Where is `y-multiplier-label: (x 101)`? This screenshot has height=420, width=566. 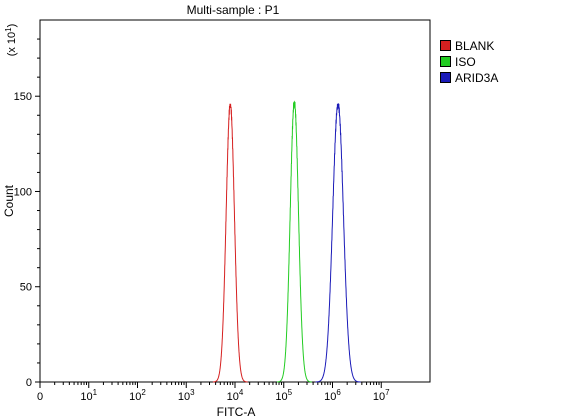
y-multiplier-label: (x 101) is located at coordinates (11, 40).